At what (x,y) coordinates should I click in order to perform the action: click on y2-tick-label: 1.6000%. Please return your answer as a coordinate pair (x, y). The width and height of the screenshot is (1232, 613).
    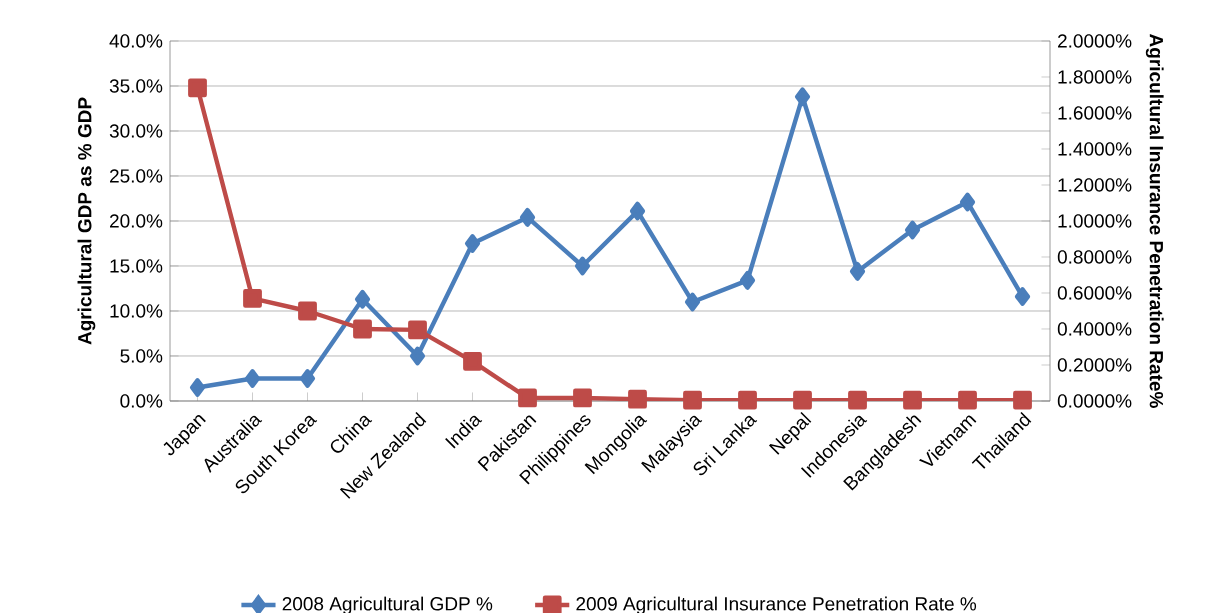
    Looking at the image, I should click on (1095, 113).